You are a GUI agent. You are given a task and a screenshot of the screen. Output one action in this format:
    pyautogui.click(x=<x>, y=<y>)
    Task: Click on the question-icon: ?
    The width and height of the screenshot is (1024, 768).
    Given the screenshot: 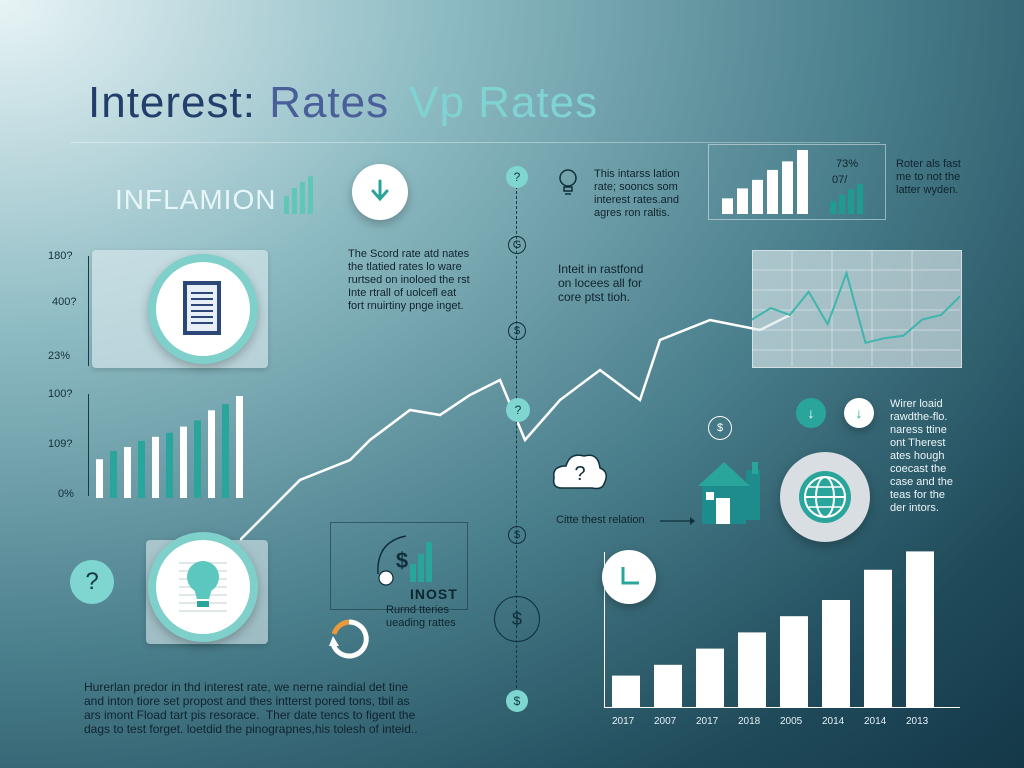 What is the action you would take?
    pyautogui.click(x=92, y=582)
    